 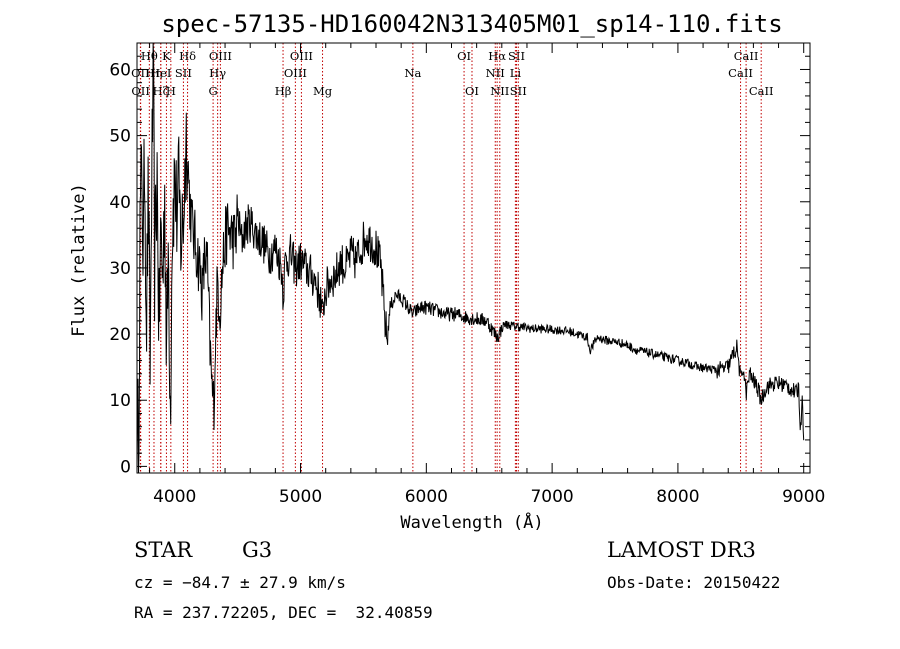 I want to click on x-tick-label: 6000, so click(x=426, y=497).